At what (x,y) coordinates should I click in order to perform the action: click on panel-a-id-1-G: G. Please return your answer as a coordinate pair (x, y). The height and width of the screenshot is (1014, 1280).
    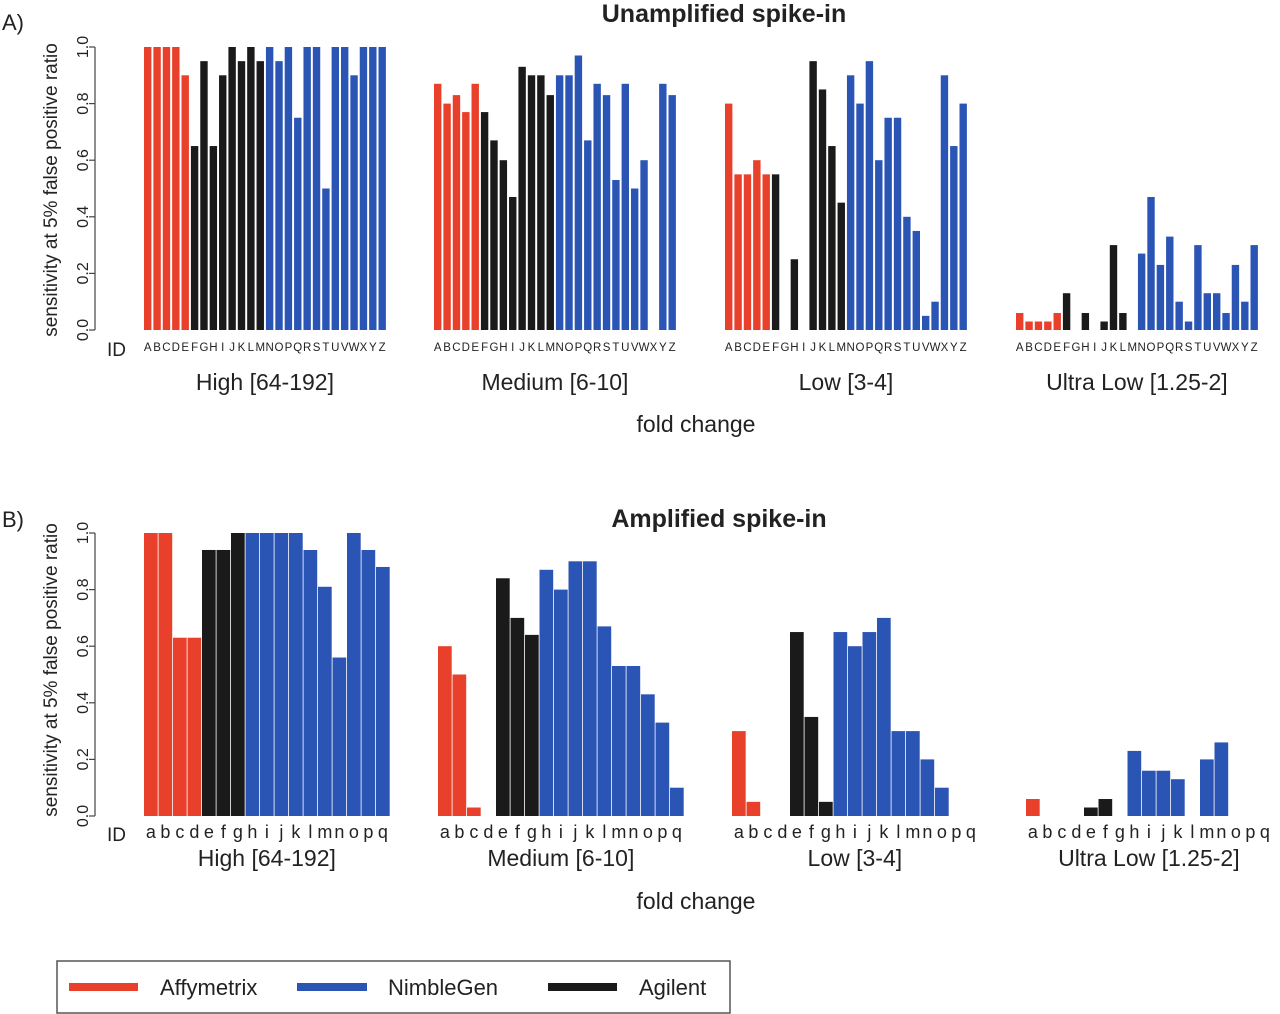
    Looking at the image, I should click on (204, 348).